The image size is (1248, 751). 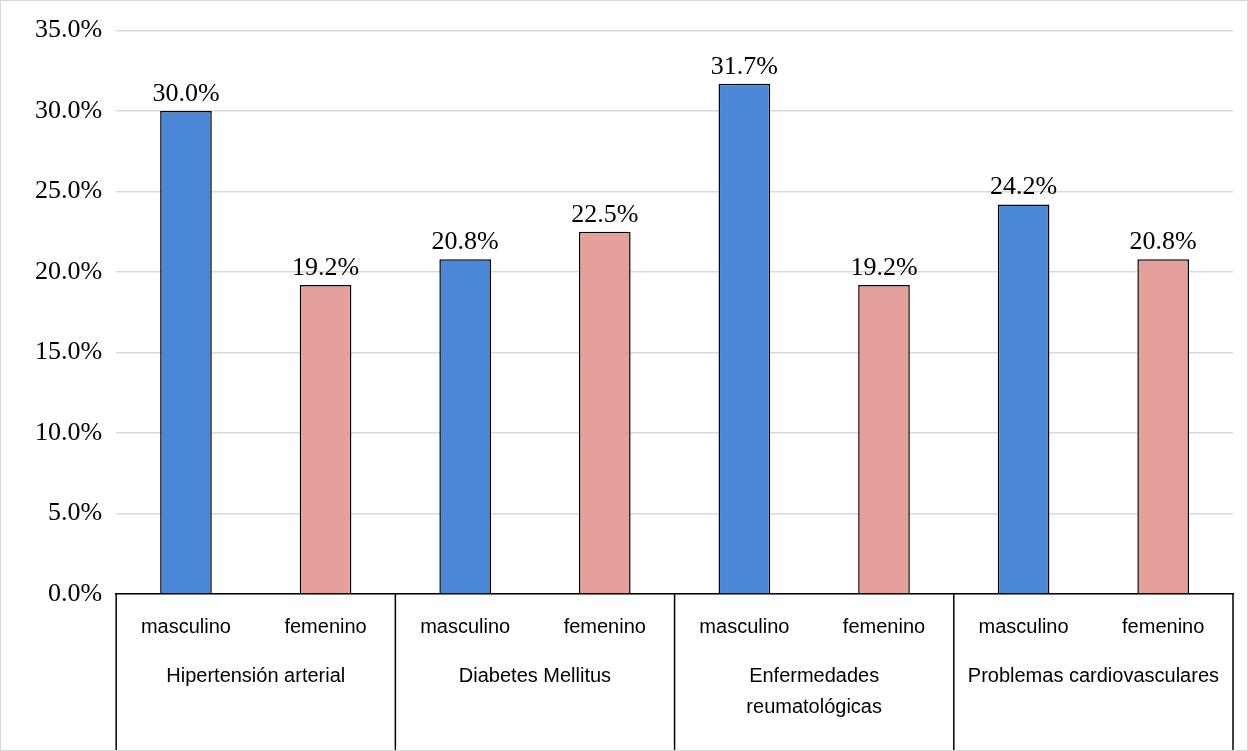 What do you see at coordinates (535, 674) in the screenshot?
I see `x-tick-label: Diabetes Mellitus` at bounding box center [535, 674].